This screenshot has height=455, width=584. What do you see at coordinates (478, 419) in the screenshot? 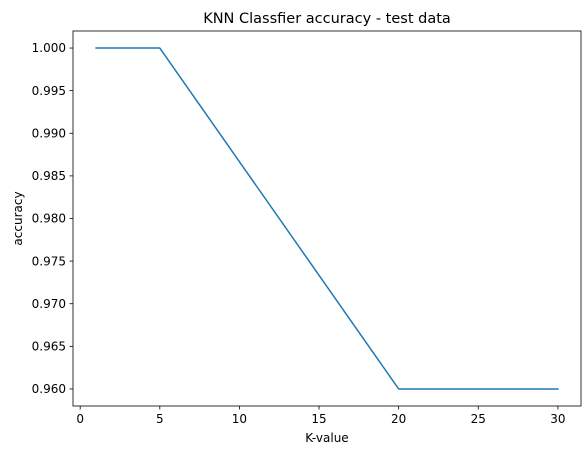
I see `x-tick-label: 25` at bounding box center [478, 419].